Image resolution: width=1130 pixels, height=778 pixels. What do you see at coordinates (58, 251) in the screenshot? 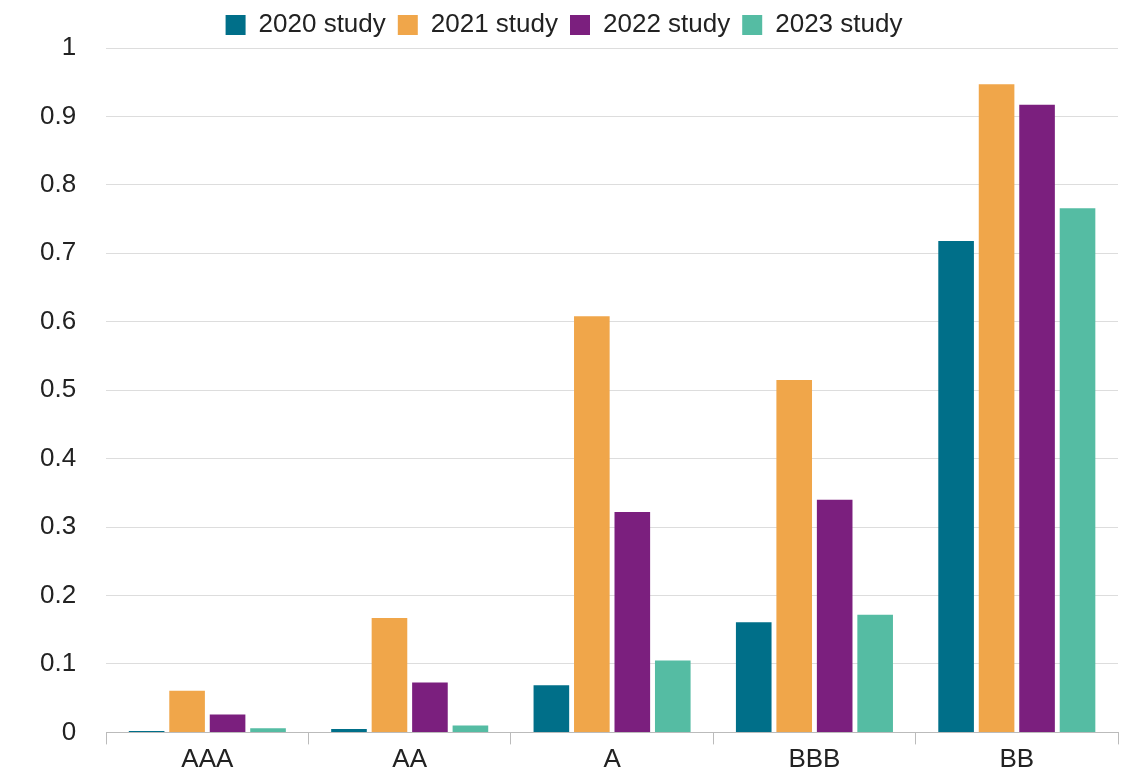
I see `y-tick-label: 0.7` at bounding box center [58, 251].